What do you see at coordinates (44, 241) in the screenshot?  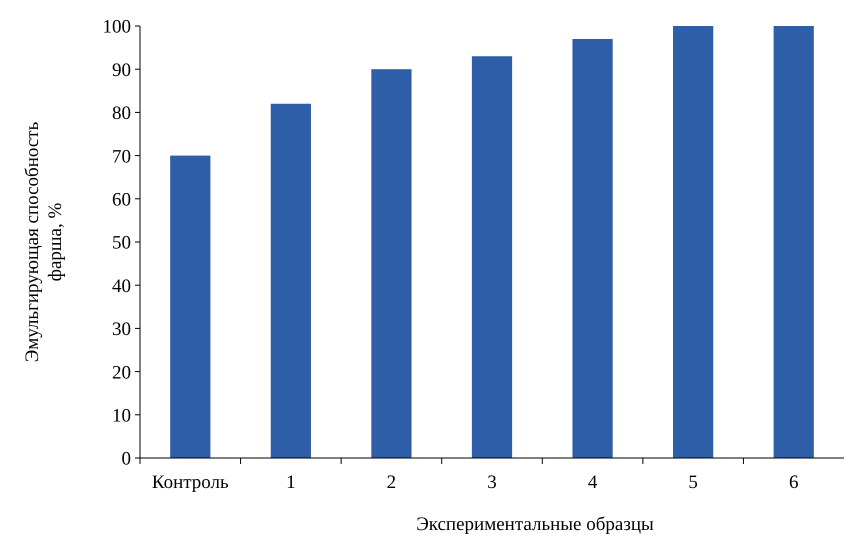 I see `y-axis-title: Эмульгирующая способность фарша, %` at bounding box center [44, 241].